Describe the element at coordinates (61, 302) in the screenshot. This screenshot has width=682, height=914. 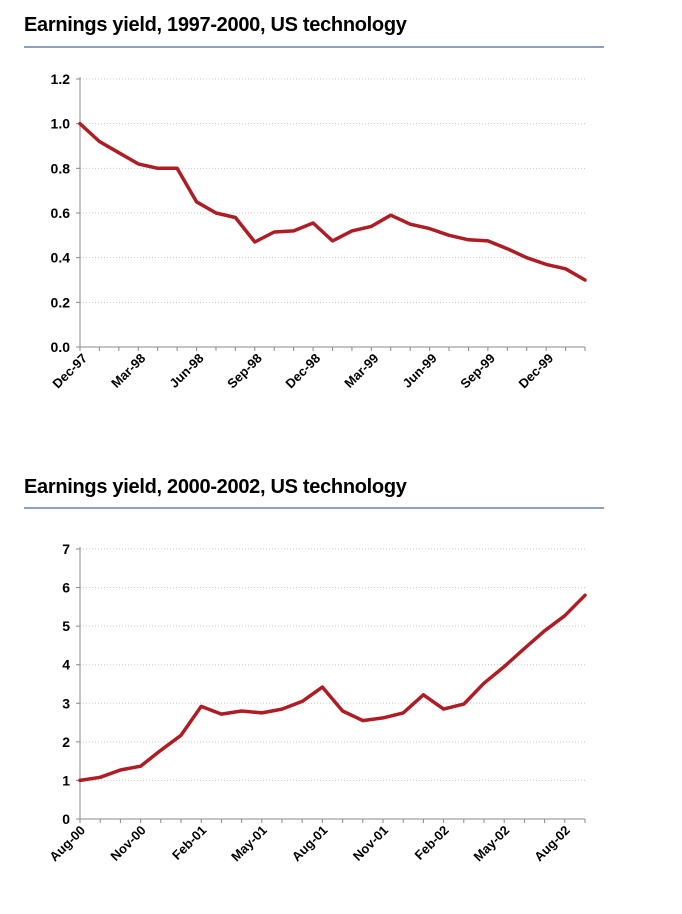
I see `chart1-y-tick-label: 0.2` at that location.